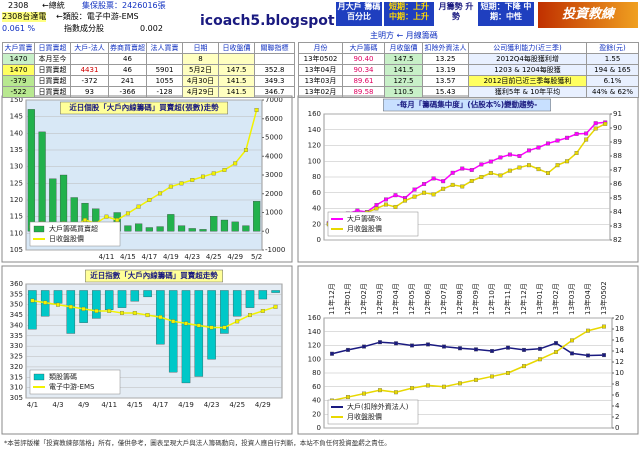  What do you see at coordinates (89, 92) in the screenshot?
I see `cell: 93` at bounding box center [89, 92].